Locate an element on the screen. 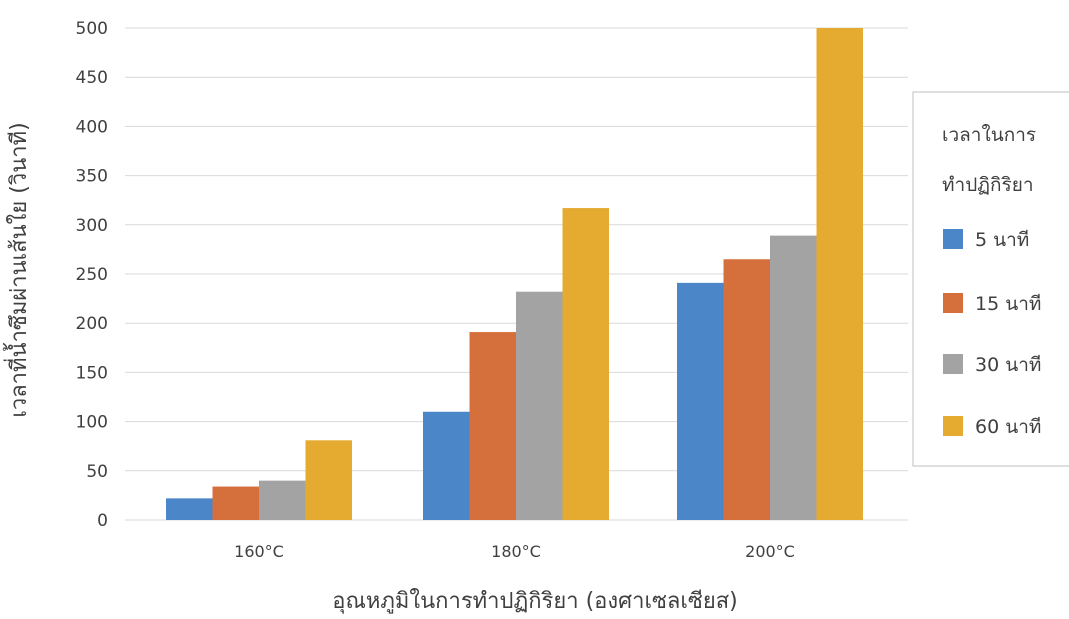  y-tick-label: 0 is located at coordinates (102, 521).